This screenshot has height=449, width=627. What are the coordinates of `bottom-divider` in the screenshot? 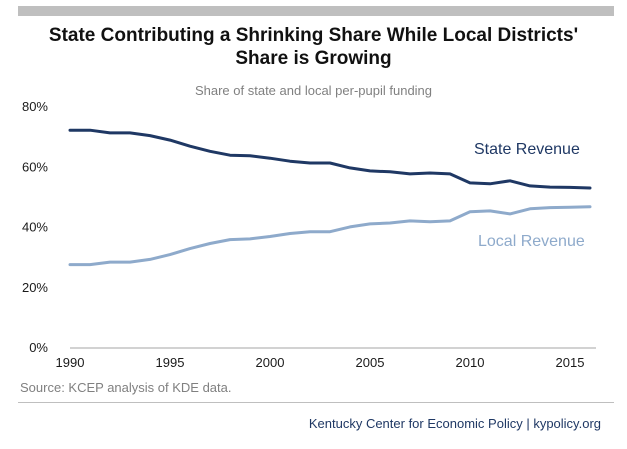 It's located at (316, 402).